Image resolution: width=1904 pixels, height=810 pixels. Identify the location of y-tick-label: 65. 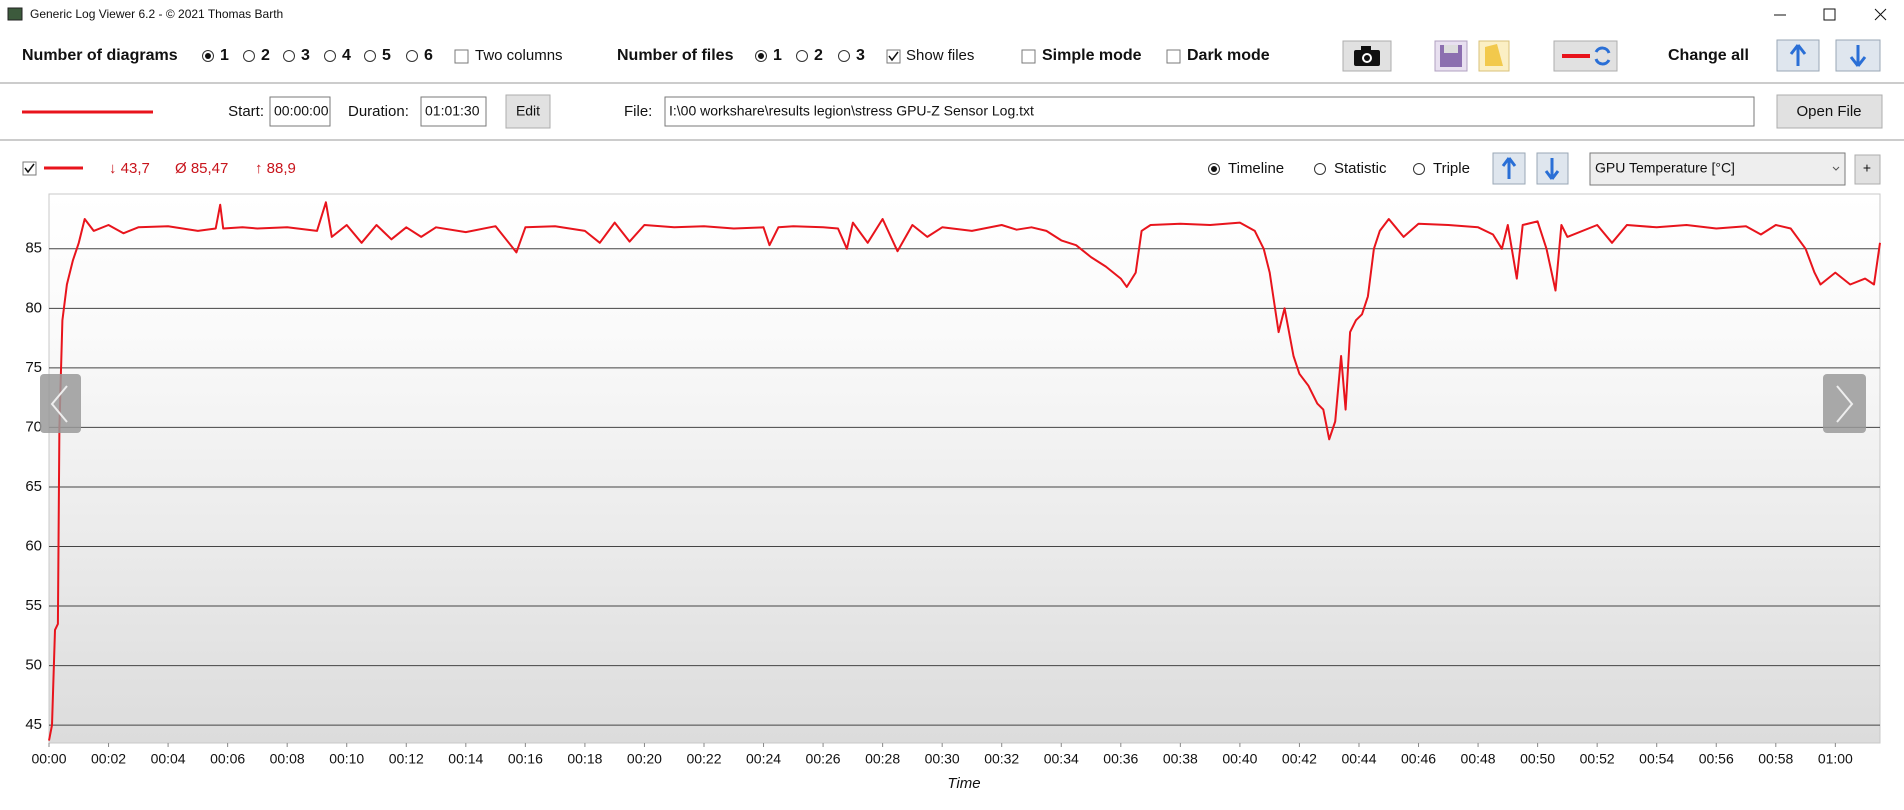
(33, 486).